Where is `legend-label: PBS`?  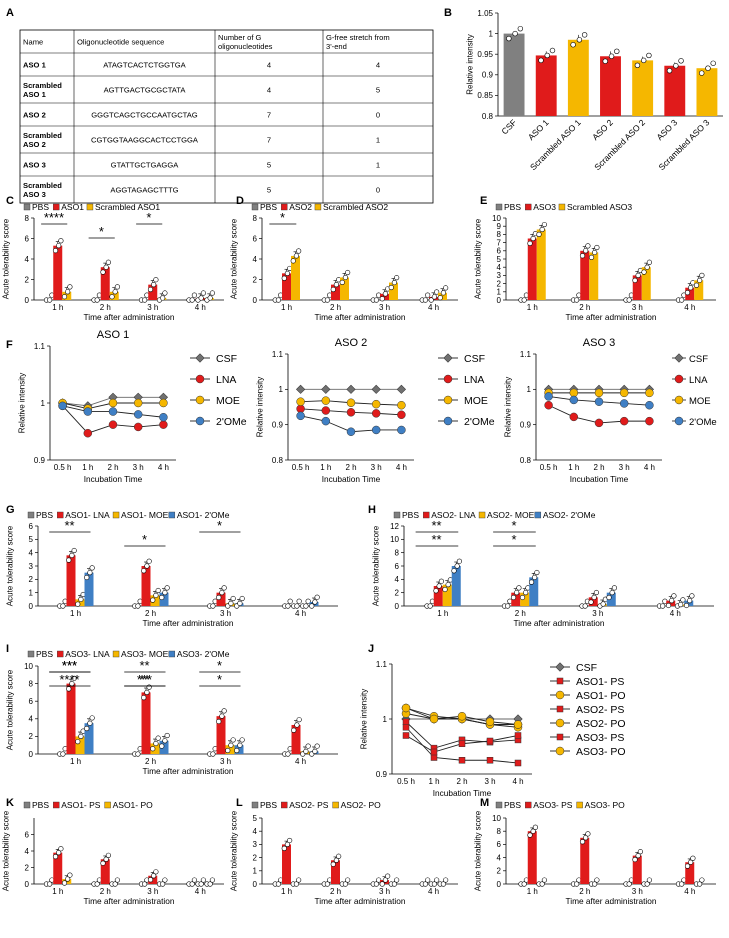 legend-label: PBS is located at coordinates (410, 515).